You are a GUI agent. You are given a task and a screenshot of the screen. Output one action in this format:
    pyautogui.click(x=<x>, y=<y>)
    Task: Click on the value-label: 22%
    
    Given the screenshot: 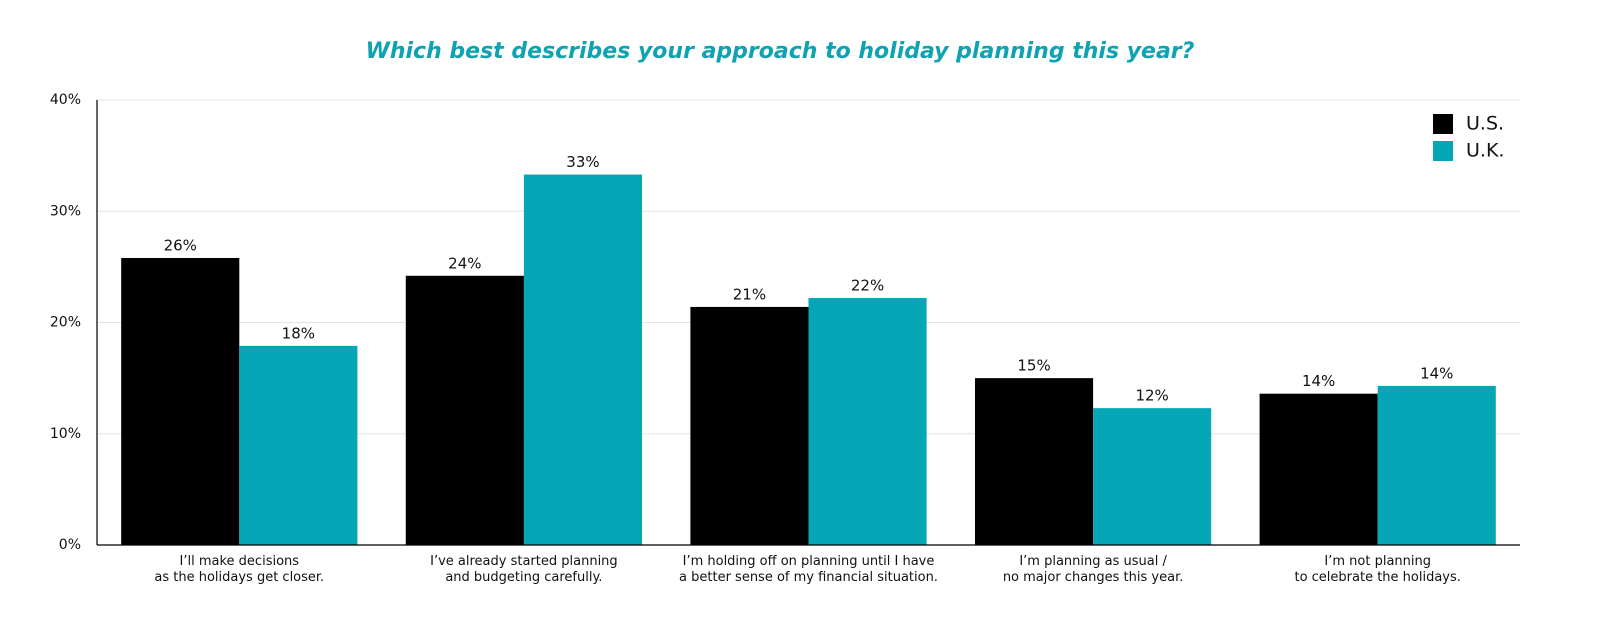 What is the action you would take?
    pyautogui.click(x=867, y=286)
    